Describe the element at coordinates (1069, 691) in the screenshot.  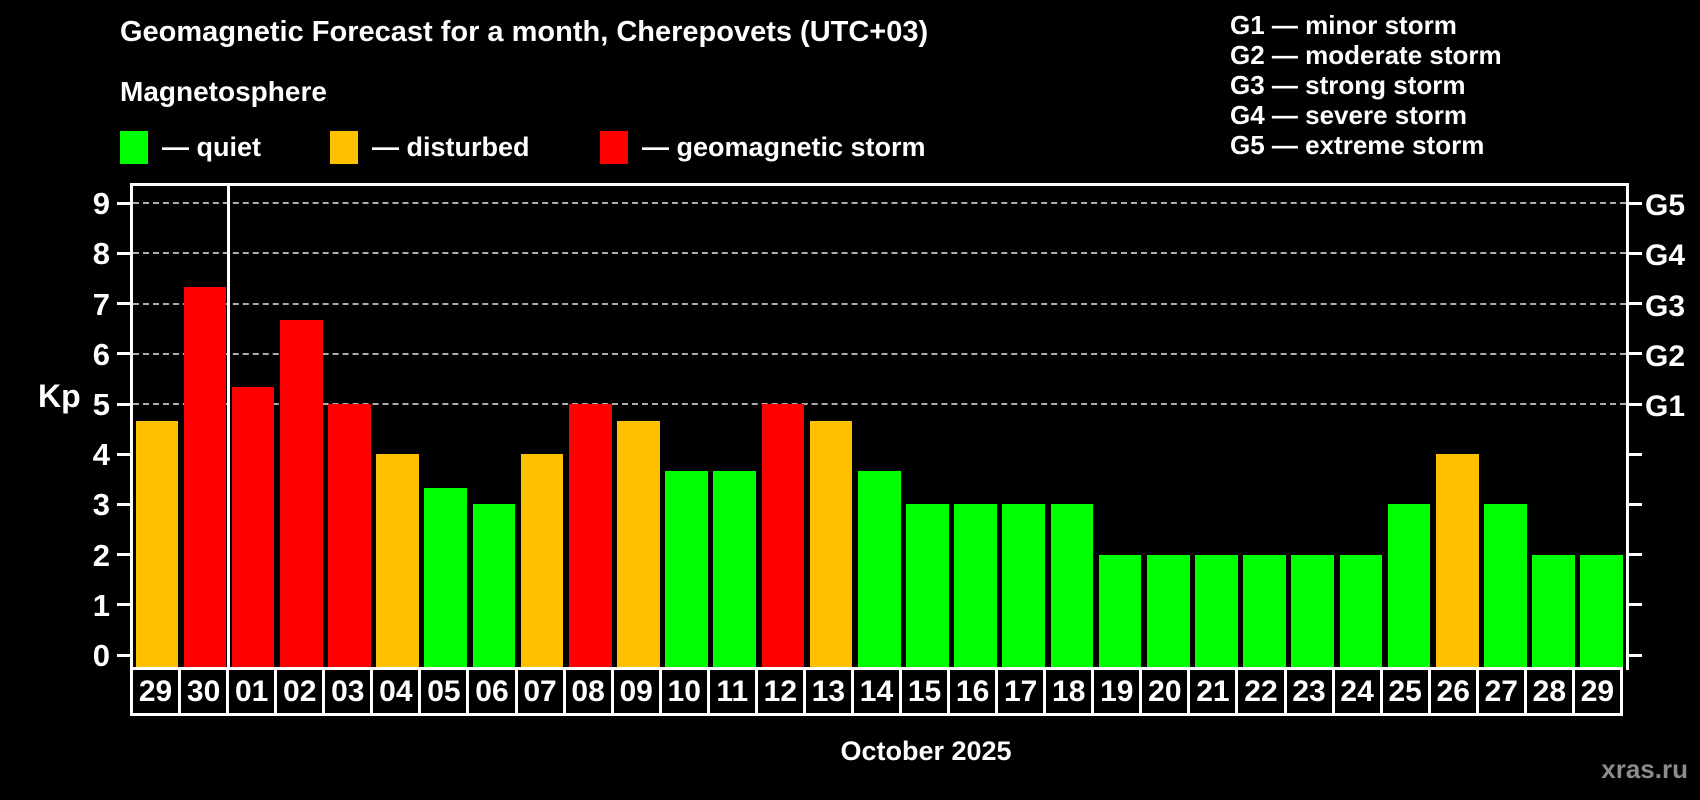
I see `day-label-cell: 18` at that location.